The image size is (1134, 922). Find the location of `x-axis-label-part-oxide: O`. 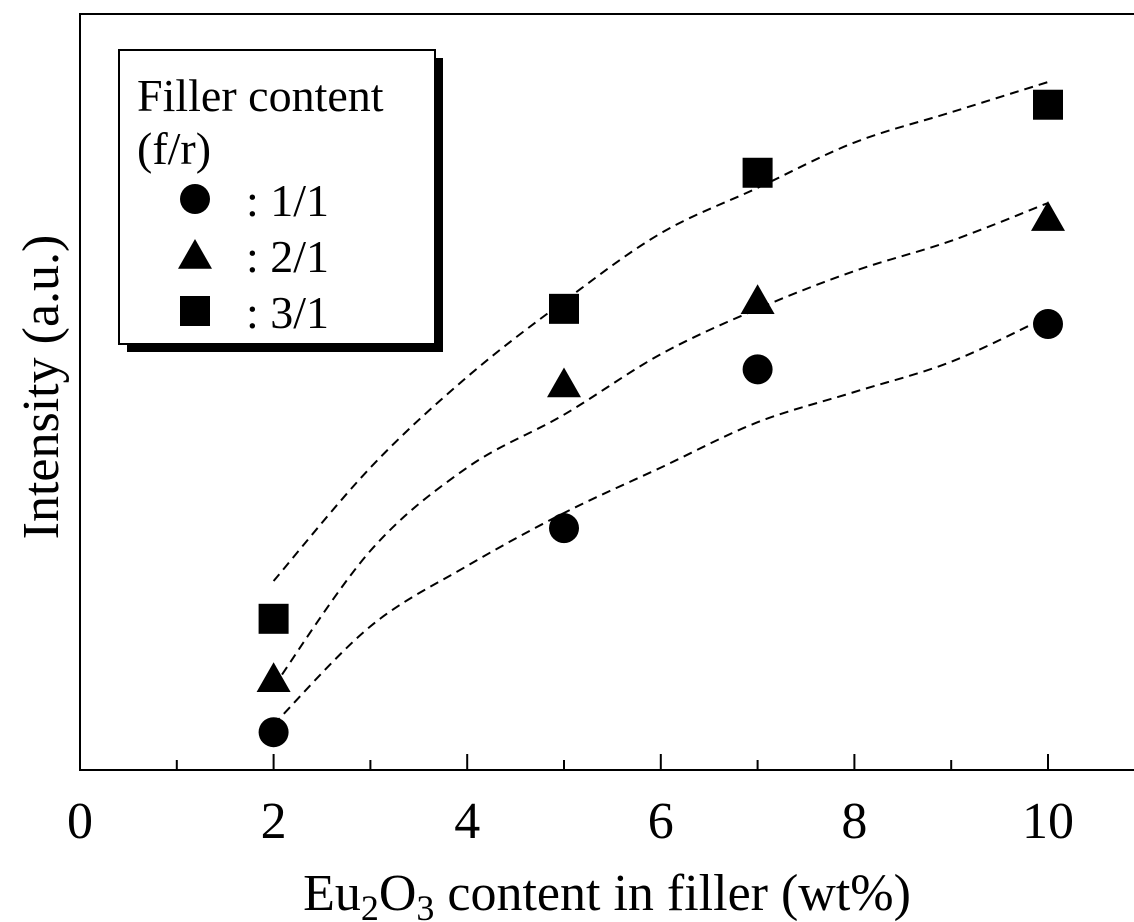

x-axis-label-part-oxide: O is located at coordinates (398, 893).